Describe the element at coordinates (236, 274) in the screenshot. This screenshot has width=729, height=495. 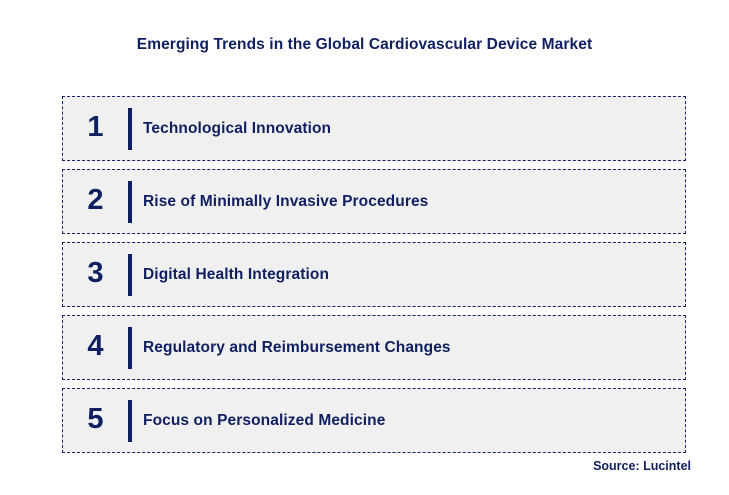
I see `trend-label: Digital Health Integration` at that location.